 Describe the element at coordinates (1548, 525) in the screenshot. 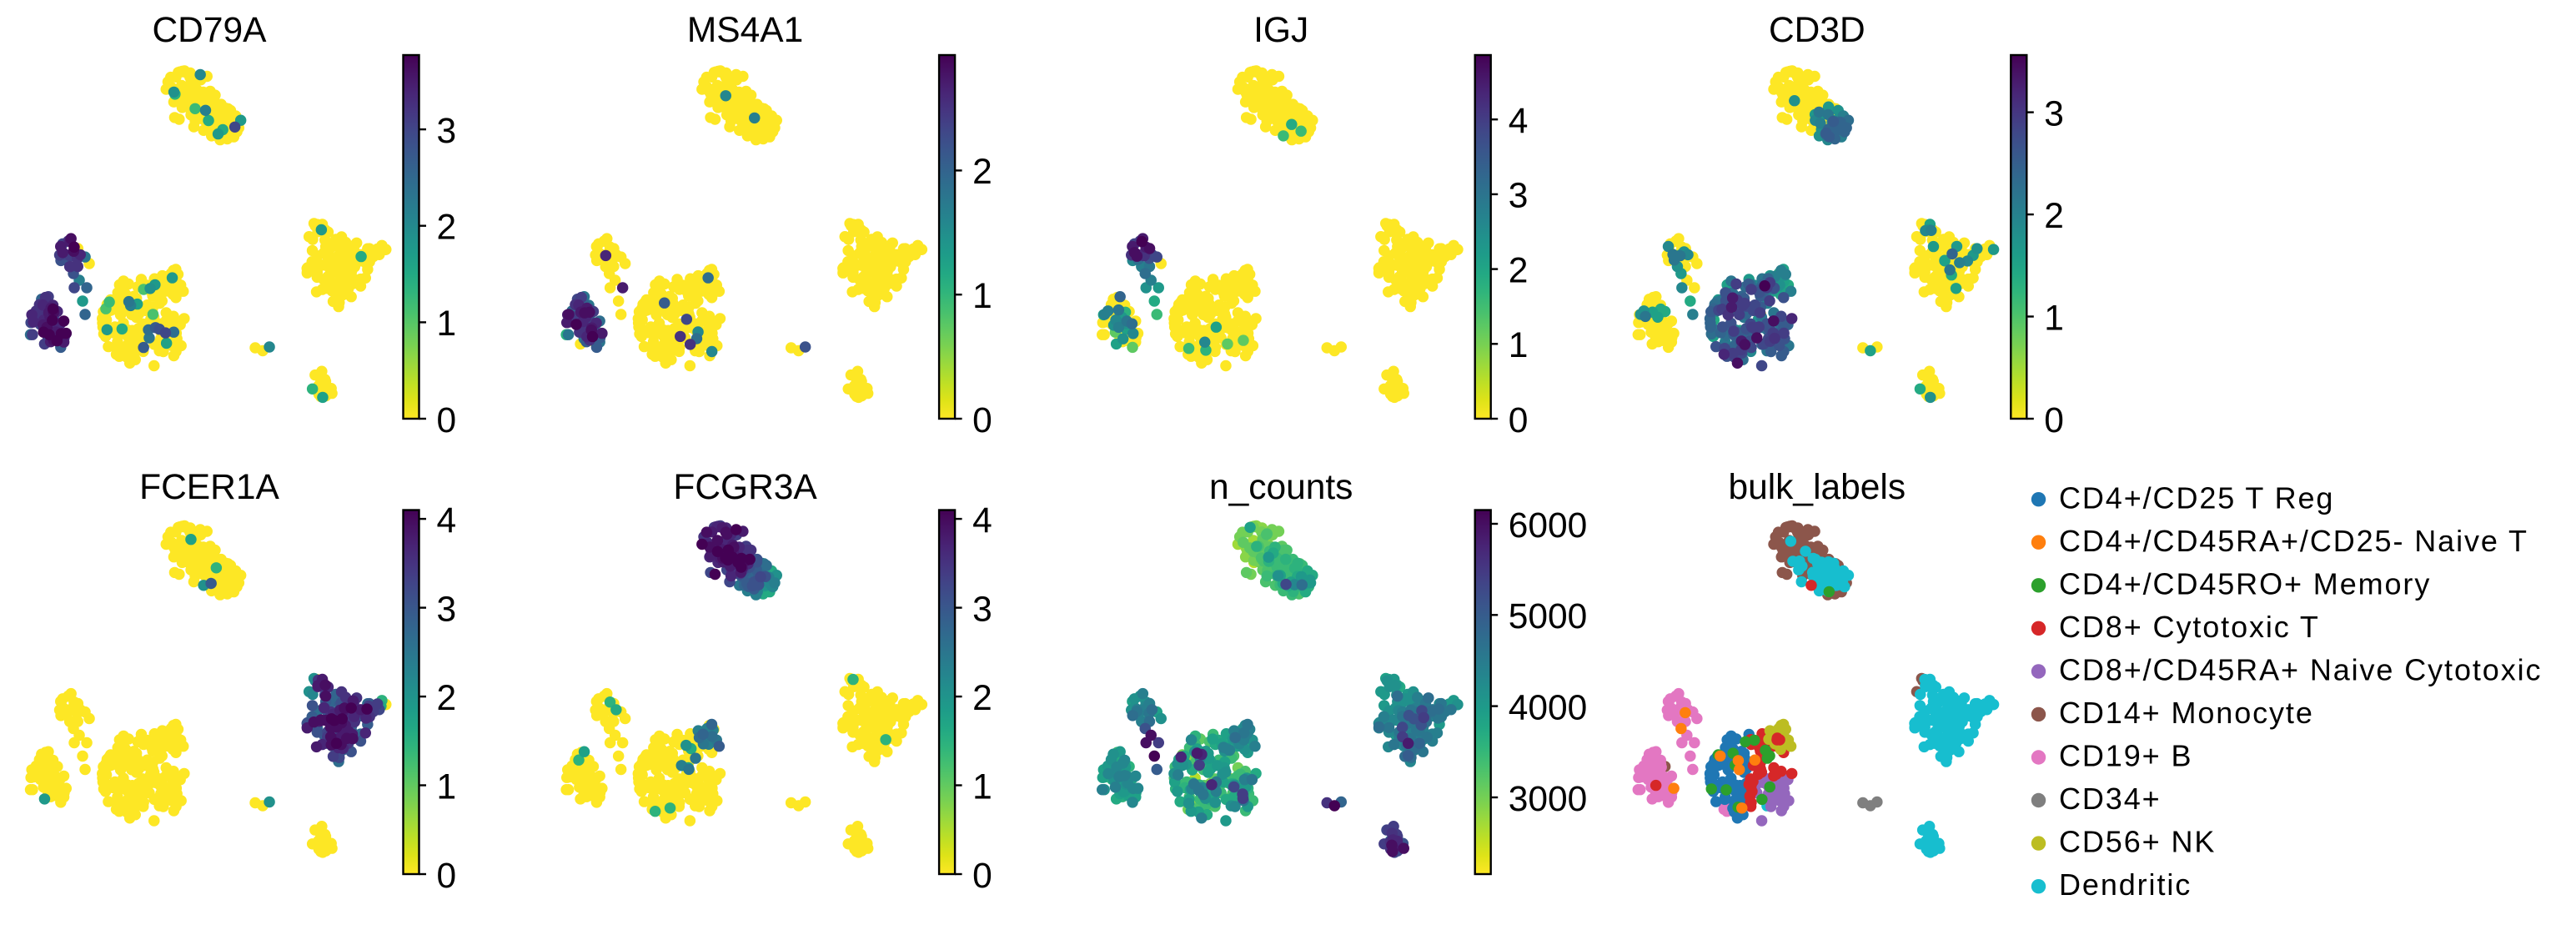

I see `svg-text: 6000` at that location.